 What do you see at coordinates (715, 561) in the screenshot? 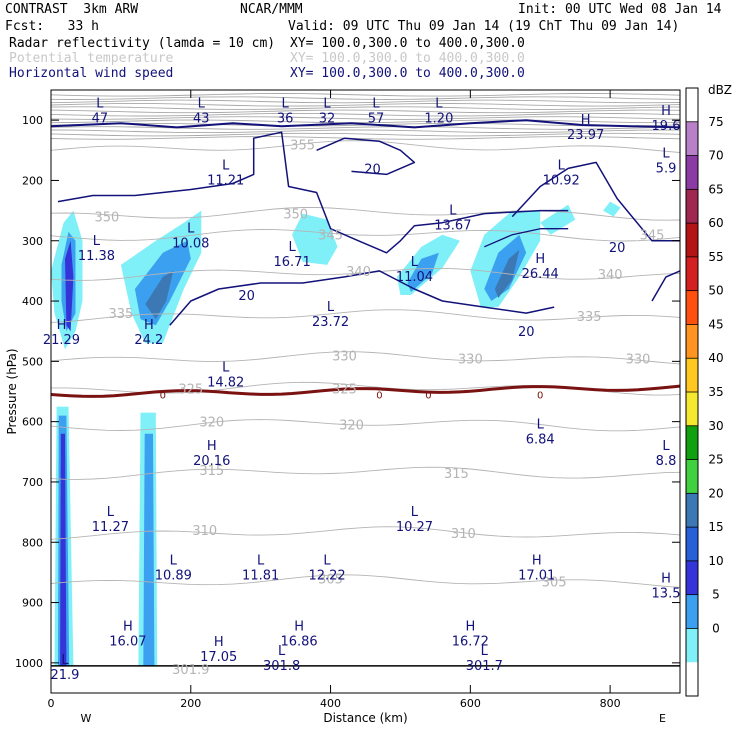
I see `colorbar-level-label: 10` at bounding box center [715, 561].